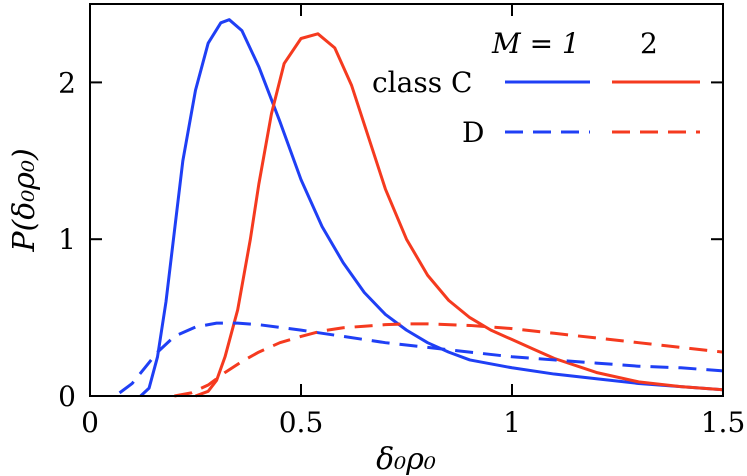 The width and height of the screenshot is (747, 476). I want to click on legend: M = 1 2 class C D, so click(536, 88).